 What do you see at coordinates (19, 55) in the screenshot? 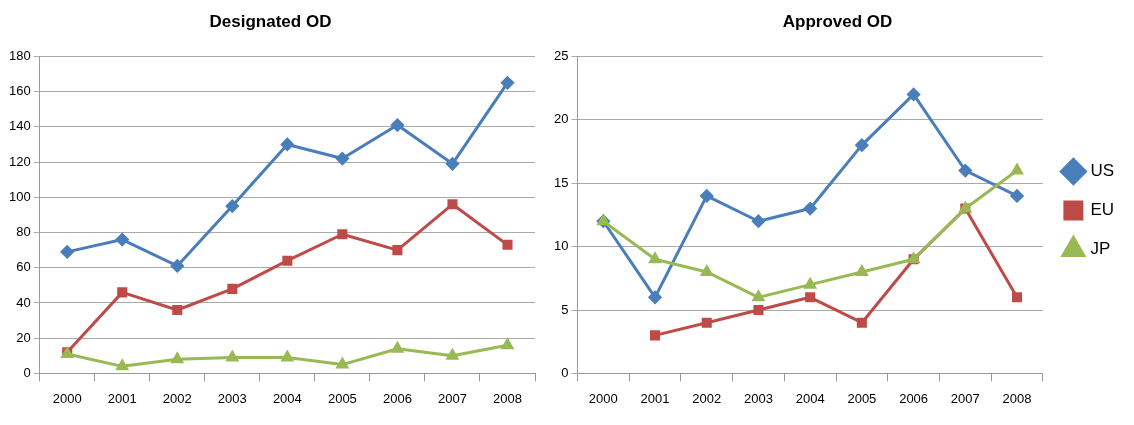
I see `y-tick-label: 180` at bounding box center [19, 55].